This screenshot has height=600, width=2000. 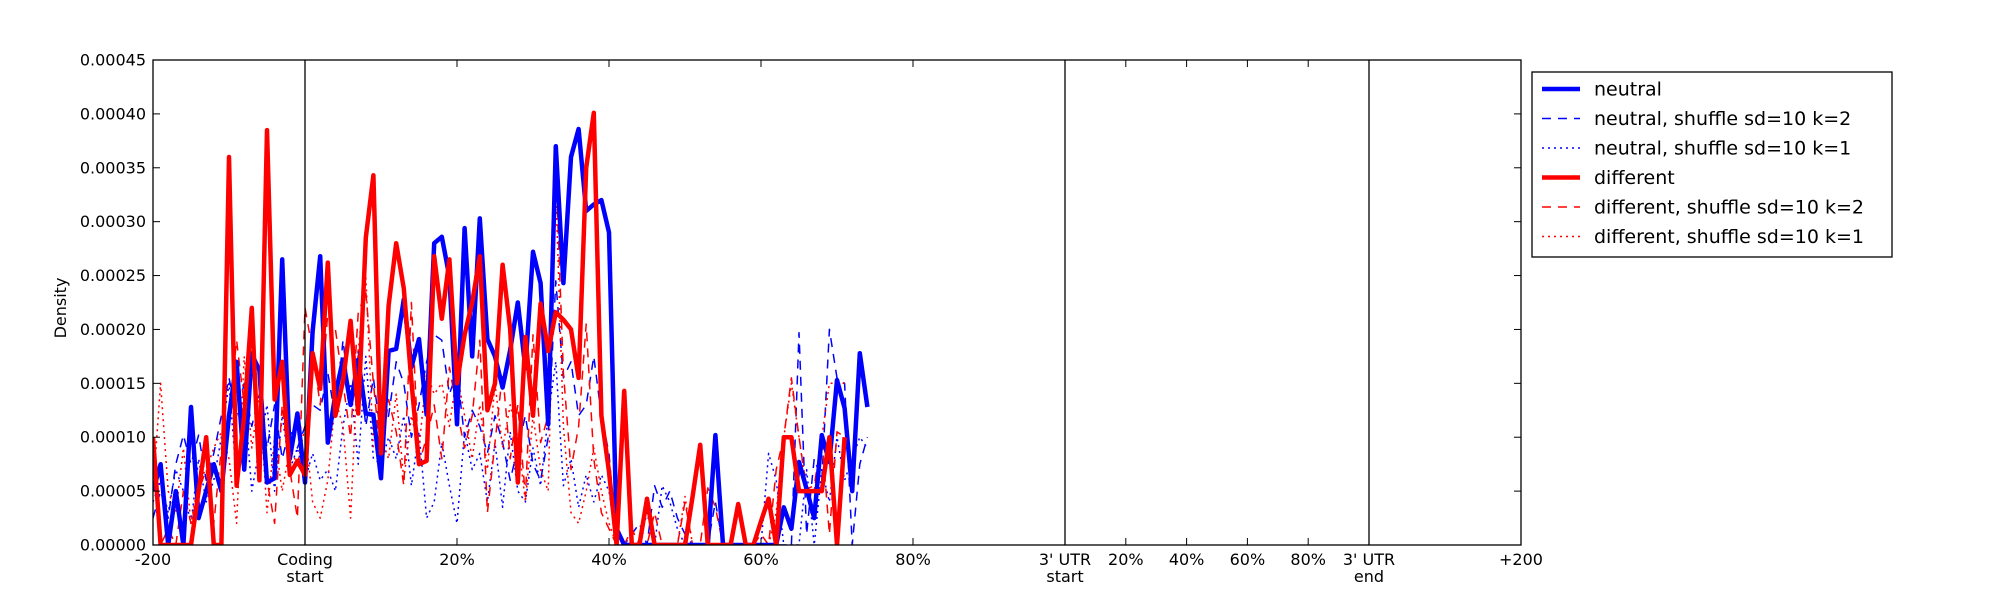 What do you see at coordinates (1521, 559) in the screenshot?
I see `x-tick-label: +200` at bounding box center [1521, 559].